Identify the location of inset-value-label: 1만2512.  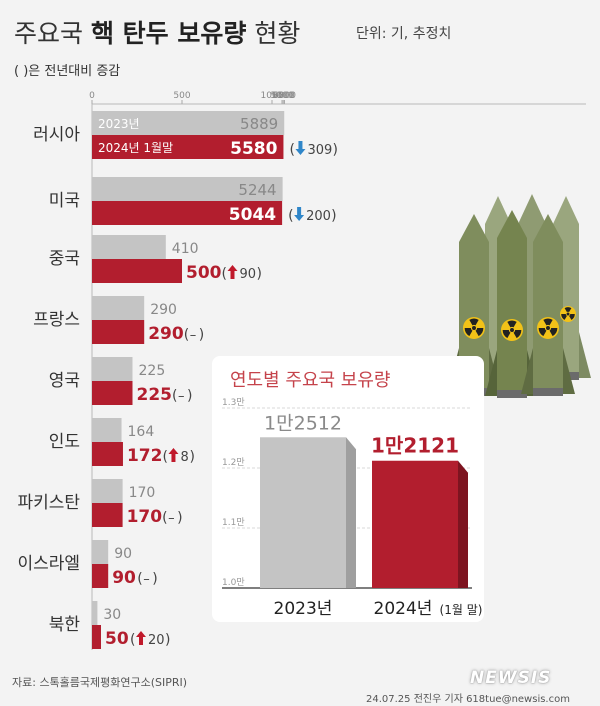
(303, 423).